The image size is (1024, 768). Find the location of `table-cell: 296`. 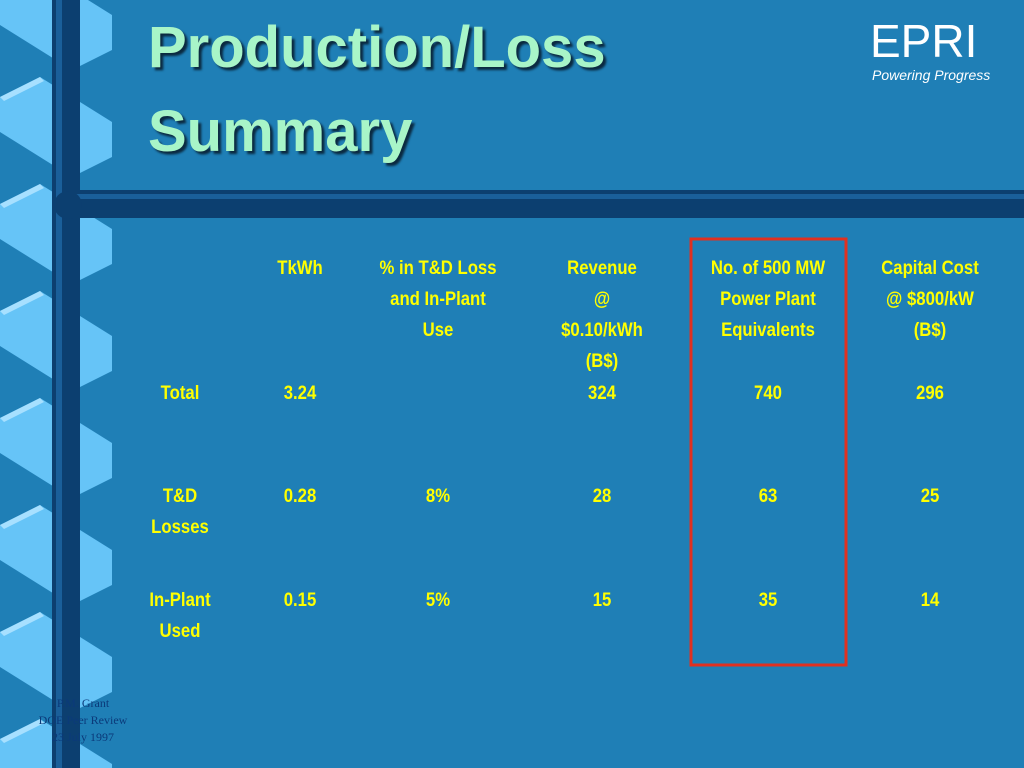

table-cell: 296 is located at coordinates (930, 393).